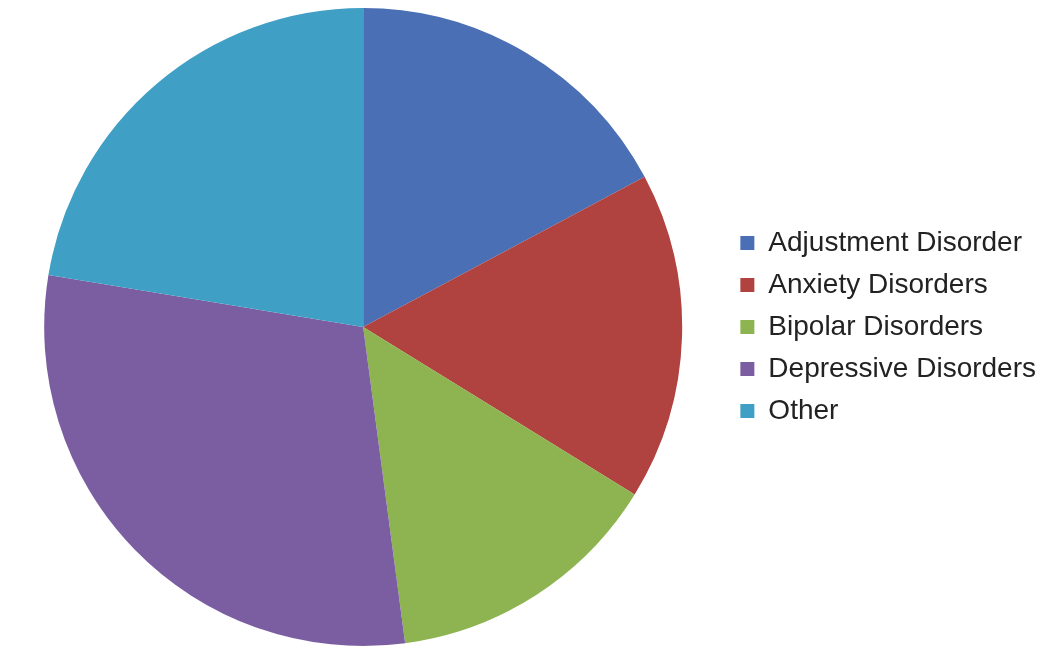 This screenshot has height=648, width=1058. What do you see at coordinates (803, 409) in the screenshot?
I see `legend-label: Other` at bounding box center [803, 409].